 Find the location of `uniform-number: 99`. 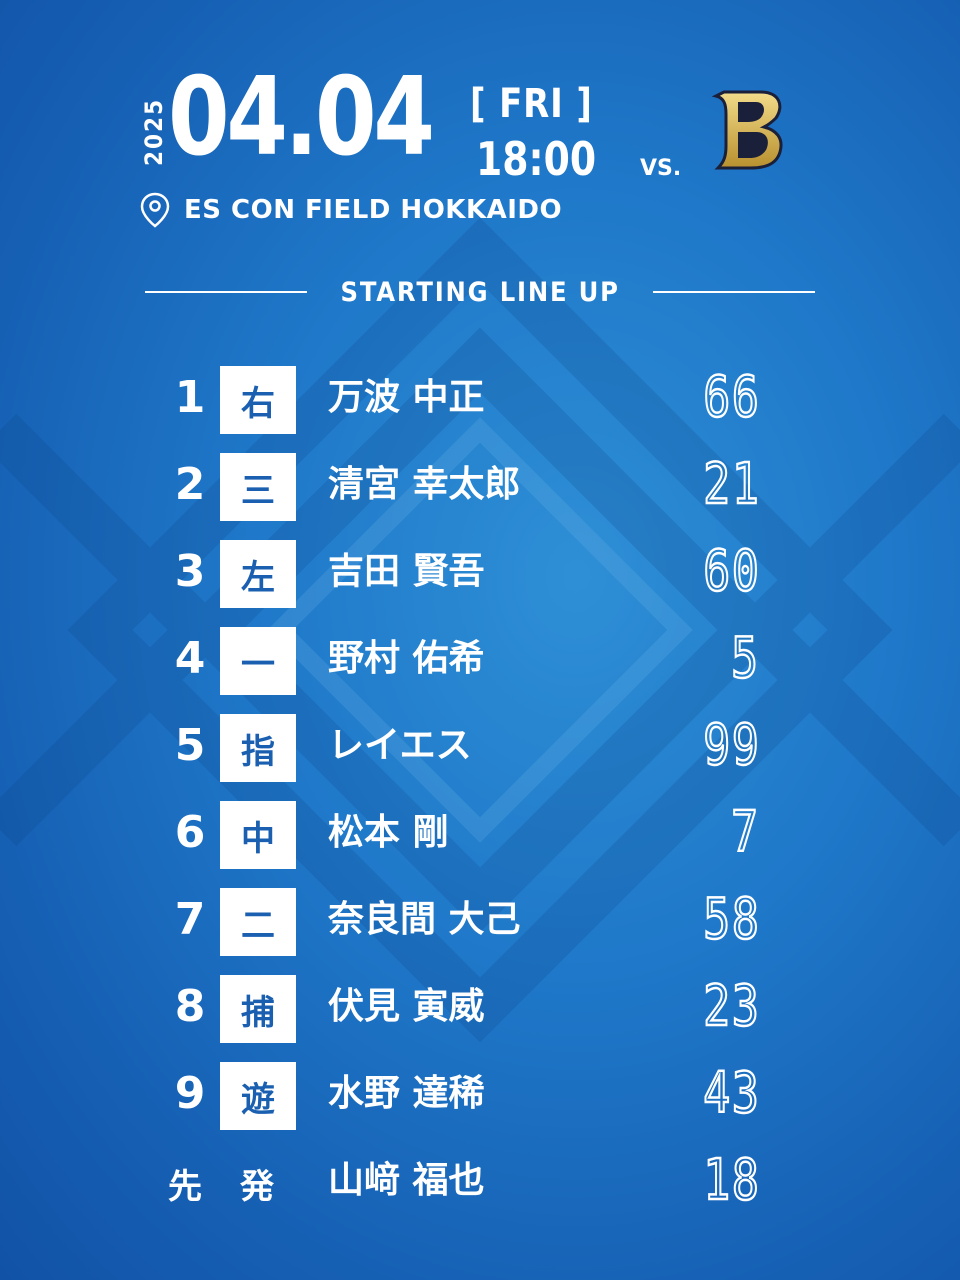

uniform-number: 99 is located at coordinates (731, 745).